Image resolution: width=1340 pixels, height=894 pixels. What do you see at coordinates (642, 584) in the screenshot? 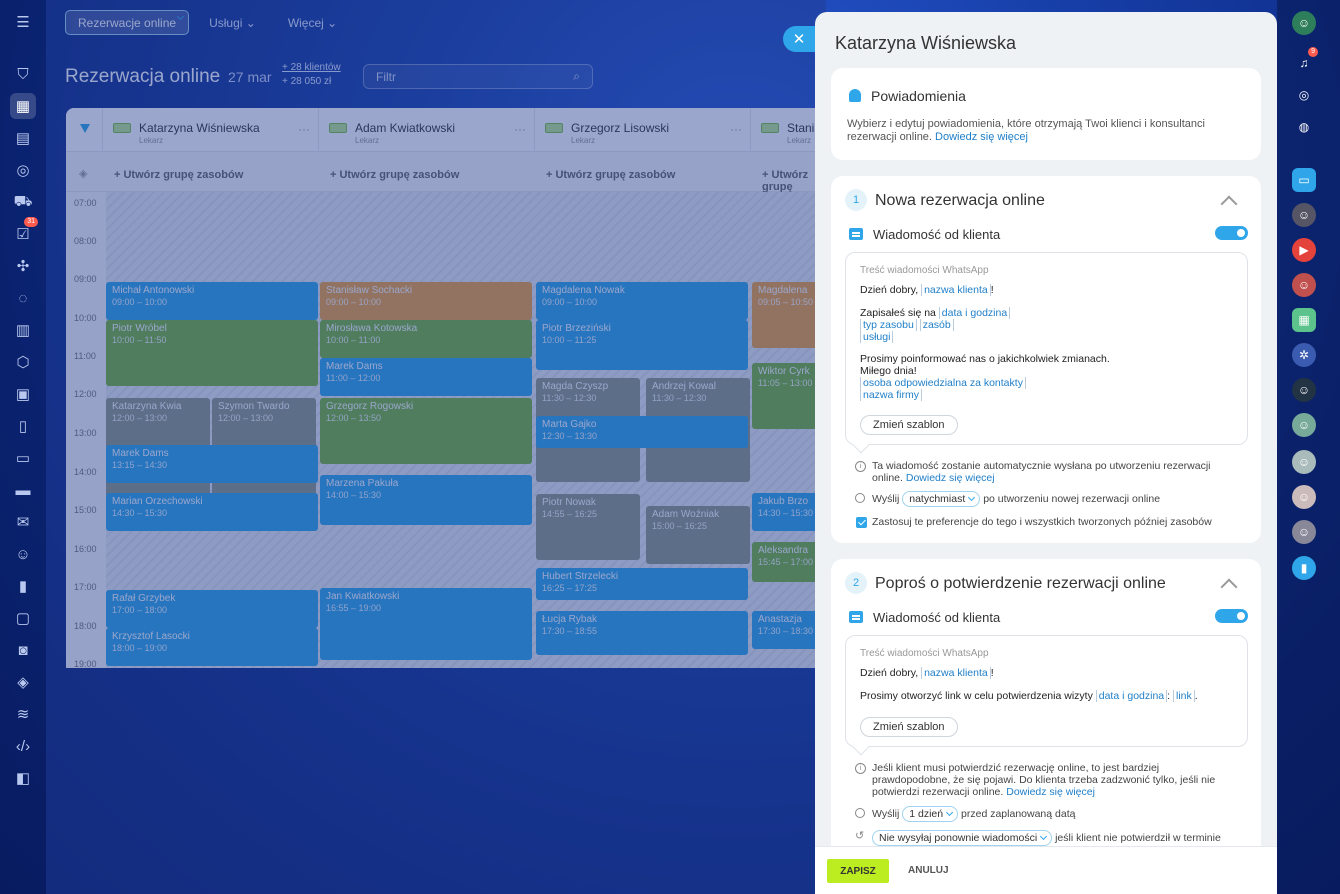
I see `booking-event: Hubert Strzelecki 16:25 – 17:25` at bounding box center [642, 584].